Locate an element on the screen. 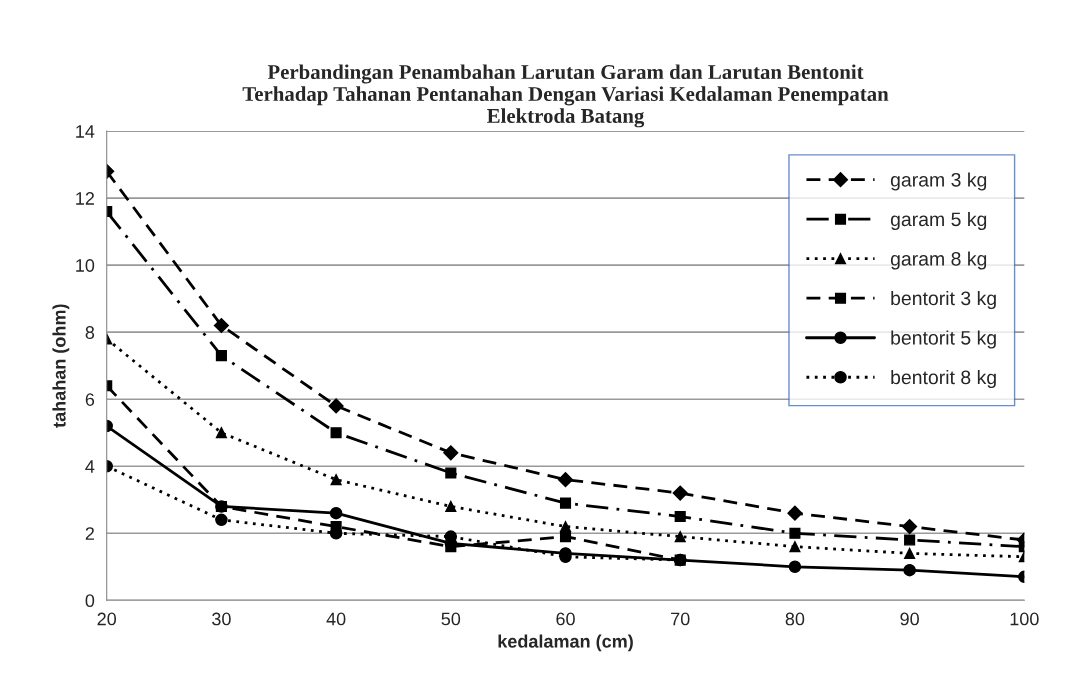  x-tick-label: 100 is located at coordinates (1024, 619).